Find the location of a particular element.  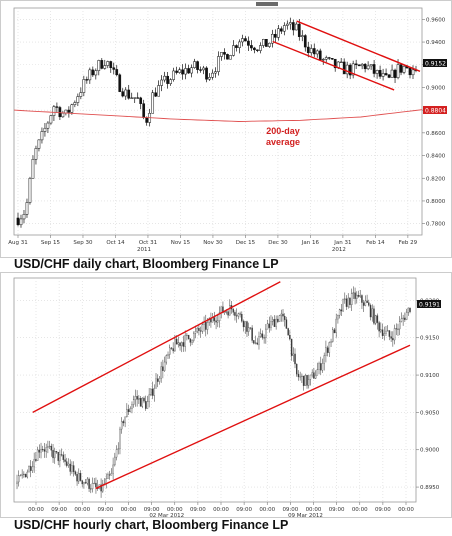

daily-channel-lower-line is located at coordinates (333, 65).